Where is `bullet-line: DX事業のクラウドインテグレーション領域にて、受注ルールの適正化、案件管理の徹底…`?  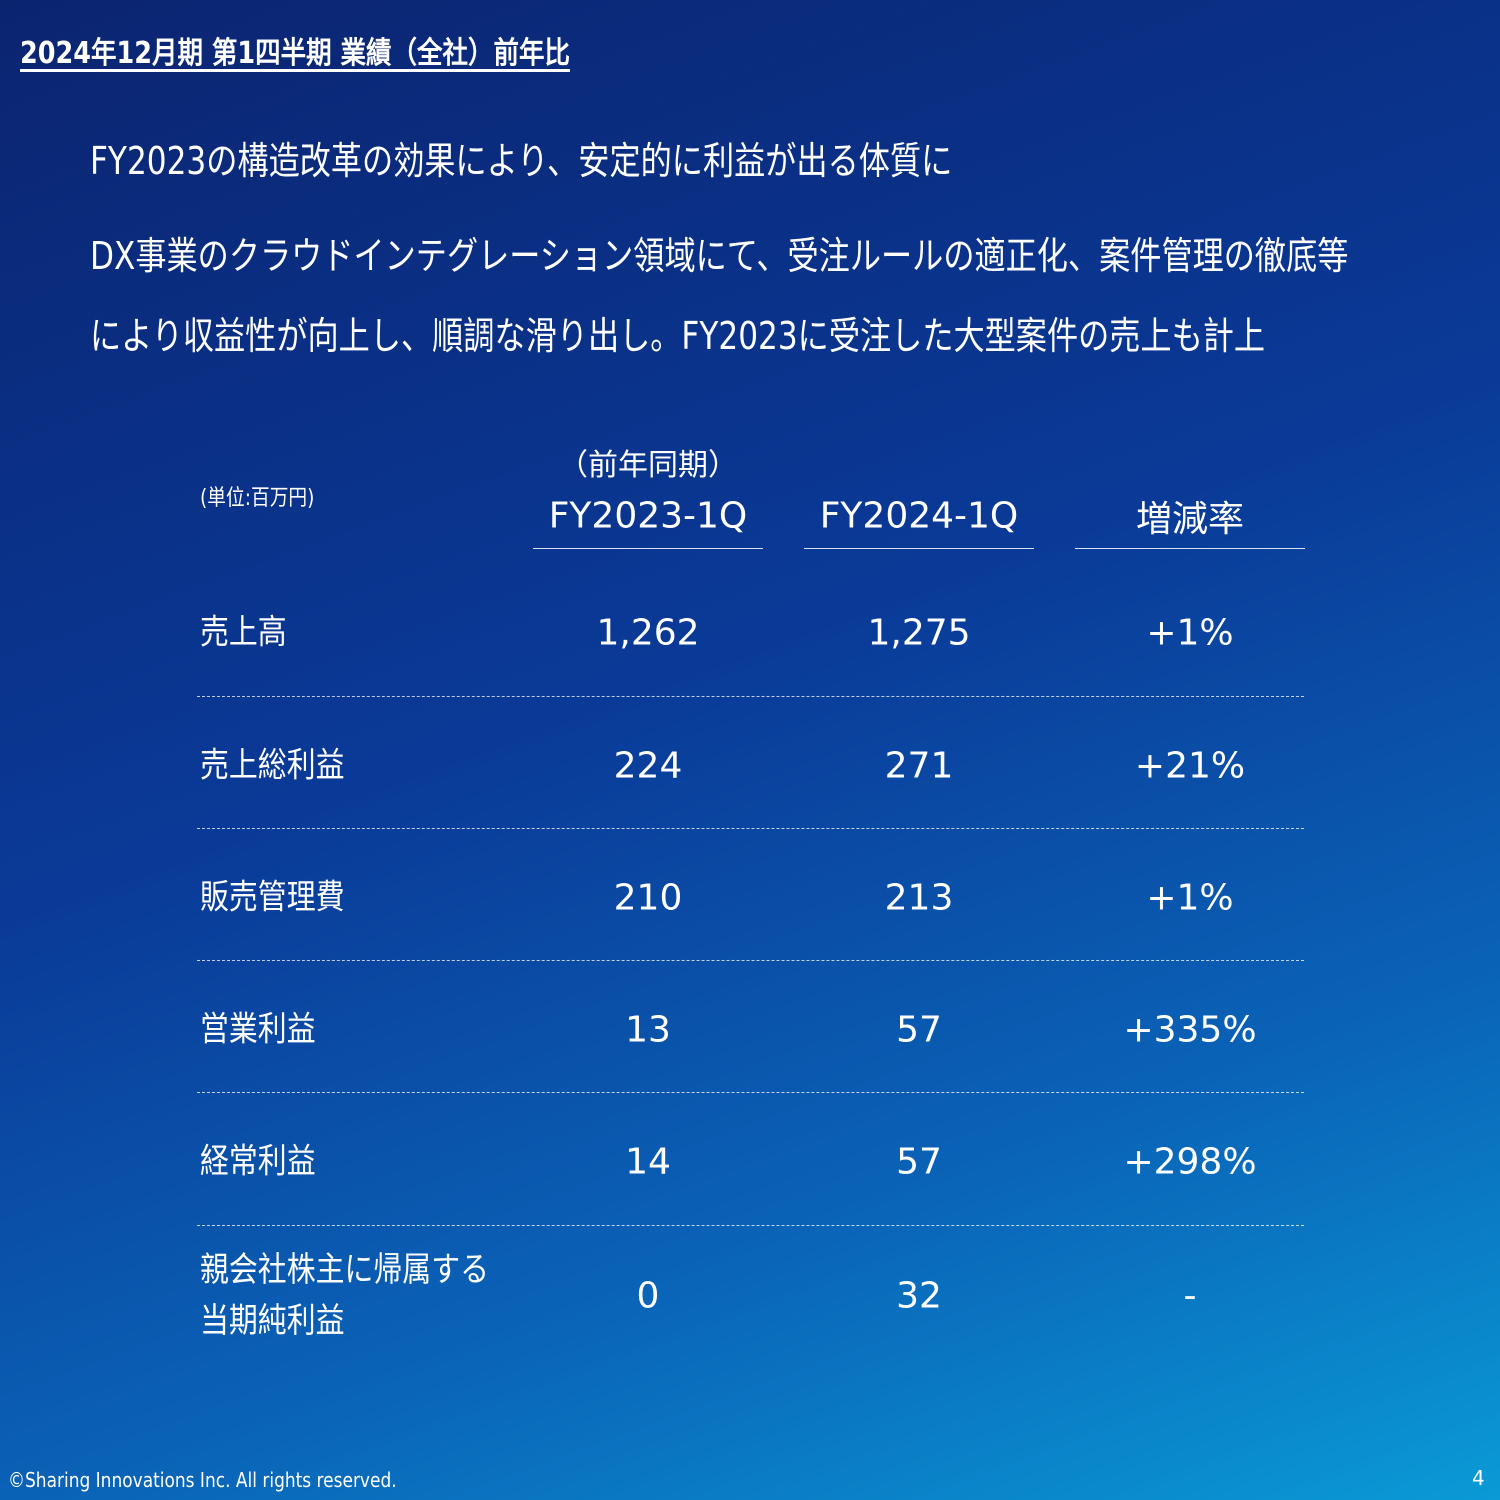 bullet-line: DX事業のクラウドインテグレーション領域にて、受注ルールの適正化、案件管理の徹底… is located at coordinates (719, 256).